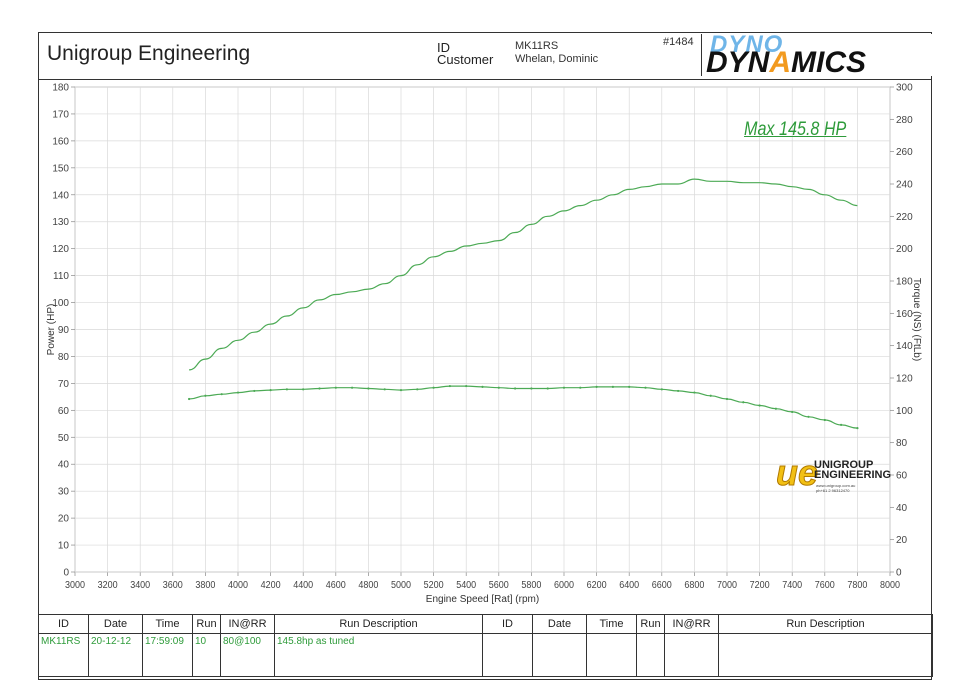 The image size is (960, 697). What do you see at coordinates (836, 488) in the screenshot?
I see `unigroup-contact: www.unigroup.com.au ph+61 2 96312470` at bounding box center [836, 488].